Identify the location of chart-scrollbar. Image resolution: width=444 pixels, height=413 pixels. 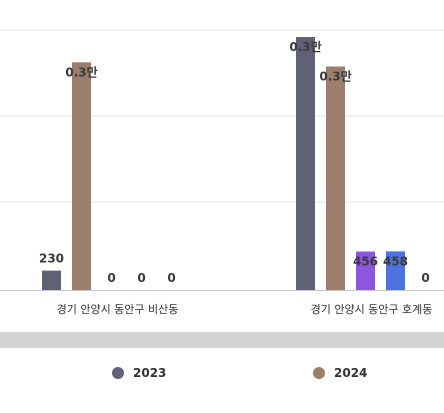
(222, 340).